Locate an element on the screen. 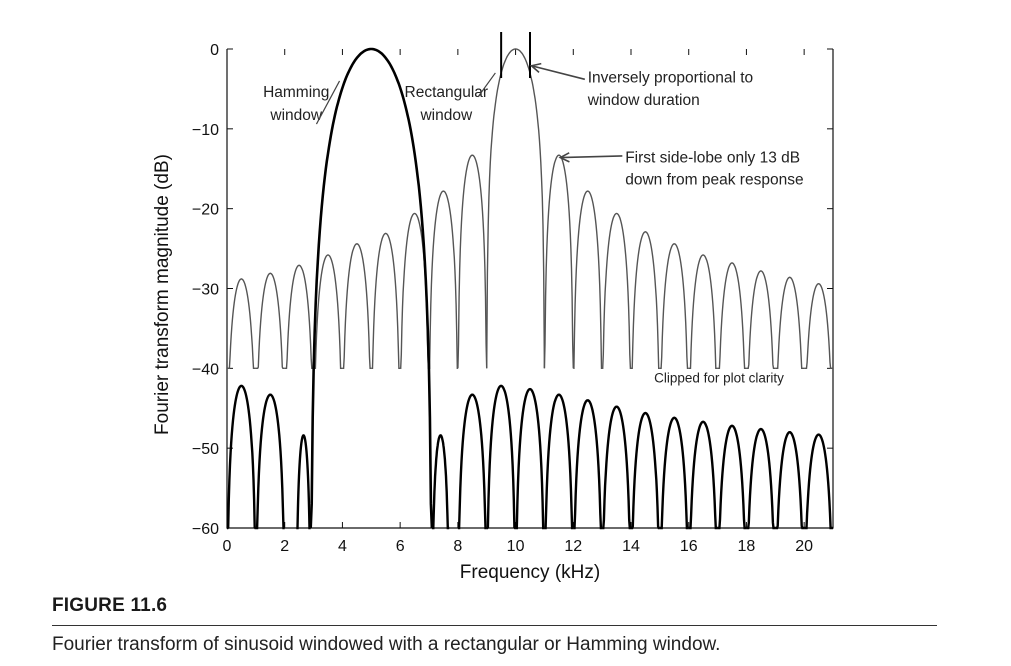  y-tick-label: −50 is located at coordinates (205, 449).